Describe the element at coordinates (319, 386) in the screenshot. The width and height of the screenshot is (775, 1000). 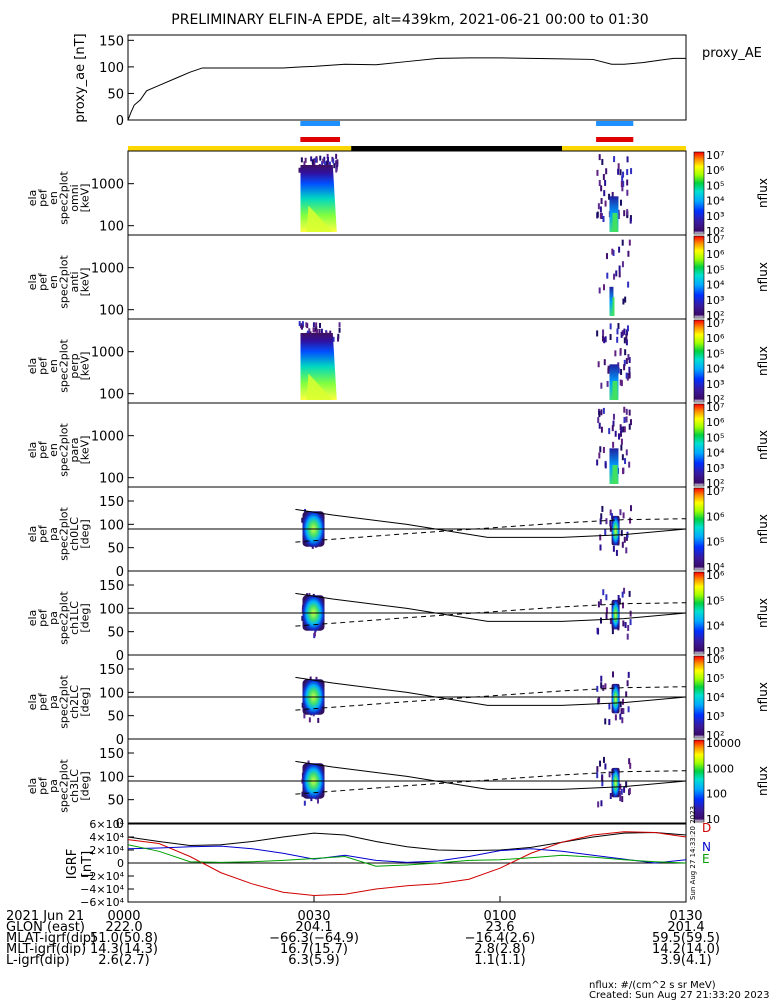
I see `spectrogram-flux-core` at that location.